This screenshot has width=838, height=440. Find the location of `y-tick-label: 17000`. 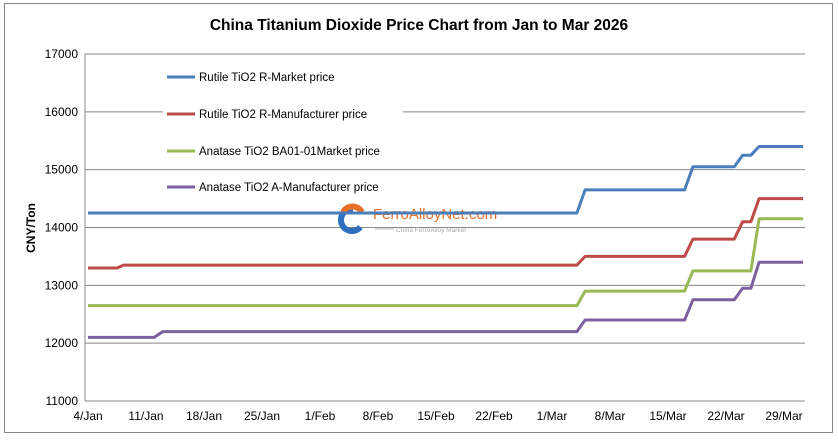

y-tick-label: 17000 is located at coordinates (62, 54).